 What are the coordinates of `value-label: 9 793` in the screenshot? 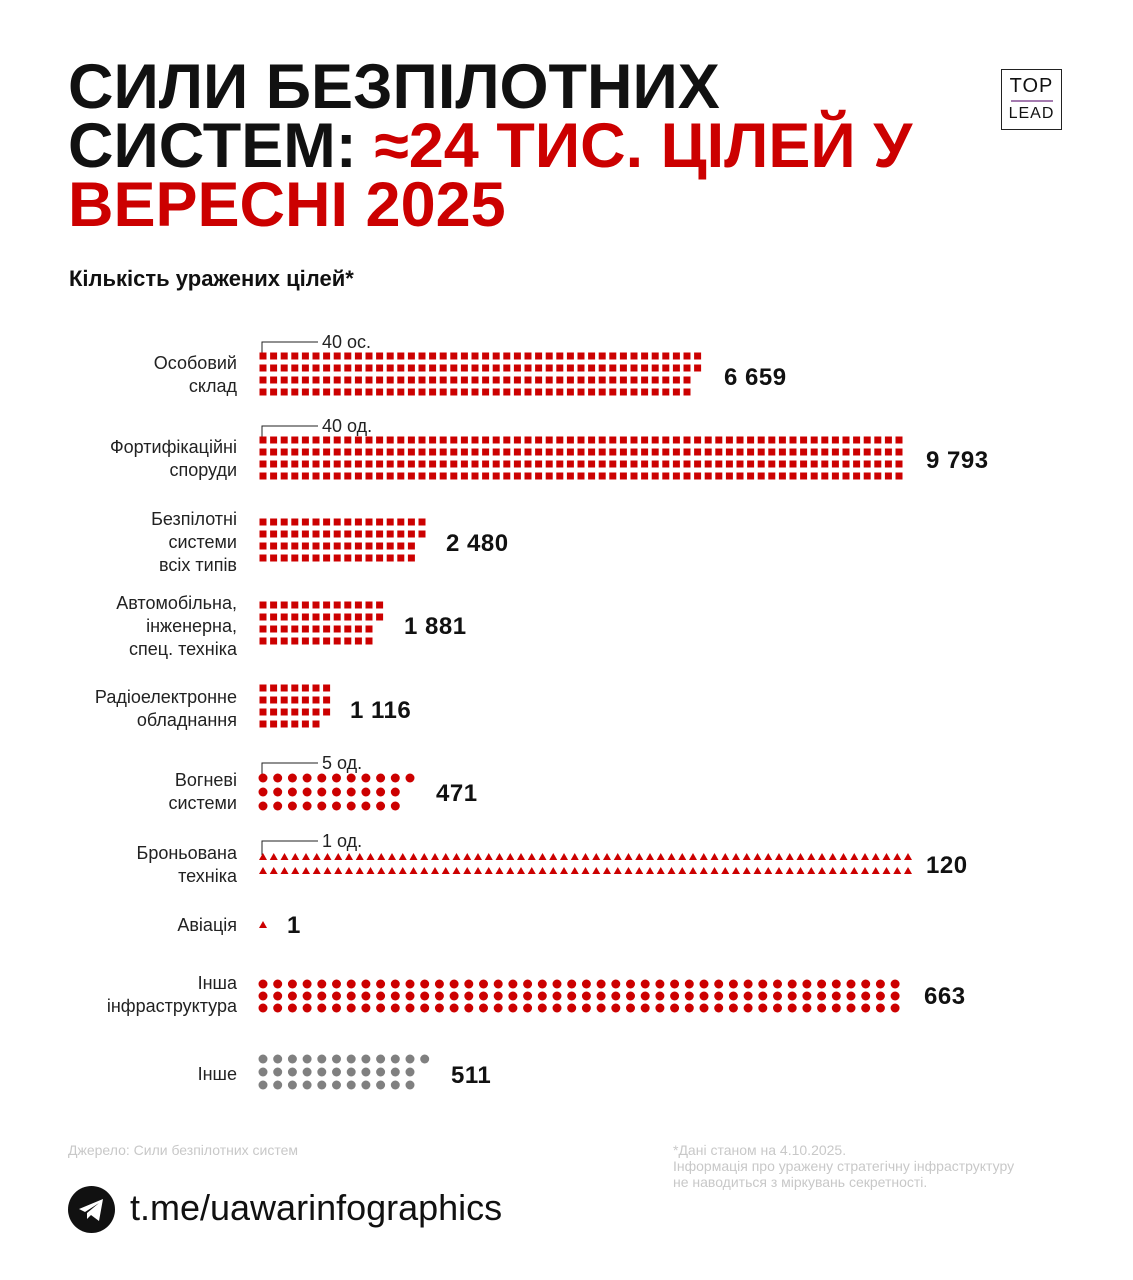 It's located at (957, 460).